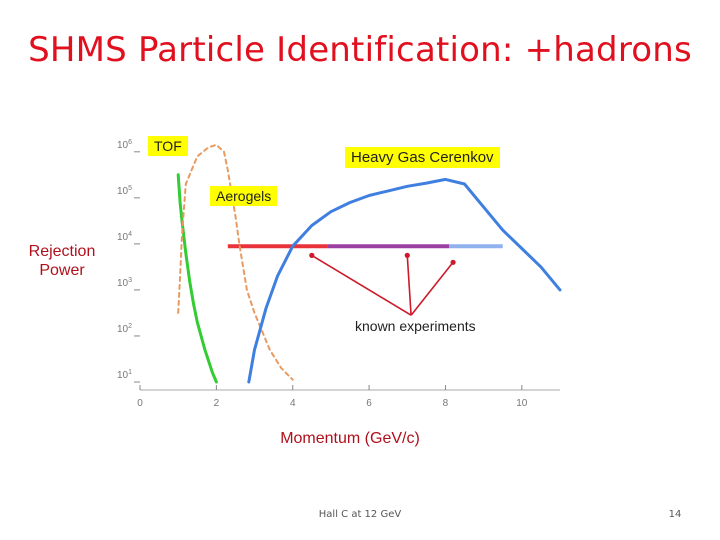  Describe the element at coordinates (62, 261) in the screenshot. I see `y-axis-label: Rejection Power` at that location.